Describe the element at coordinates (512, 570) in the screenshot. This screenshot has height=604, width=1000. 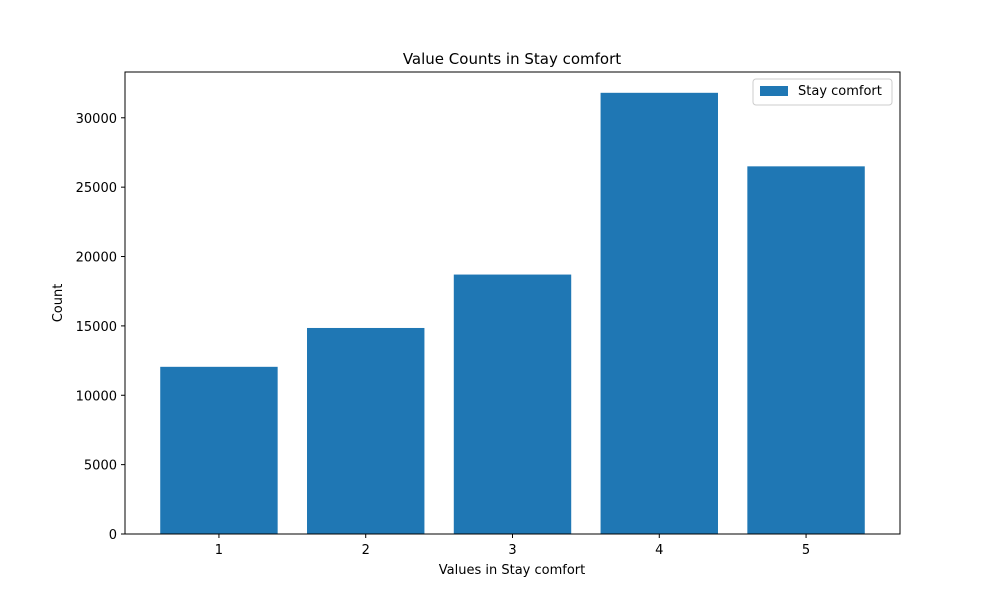
I see `x-axis-label: Values in Stay comfort` at that location.